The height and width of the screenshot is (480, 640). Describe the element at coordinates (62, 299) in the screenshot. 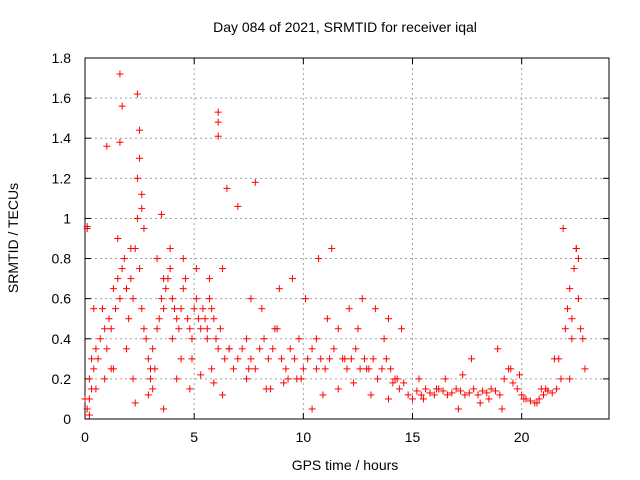

I see `y-tick-label: 0.6` at that location.